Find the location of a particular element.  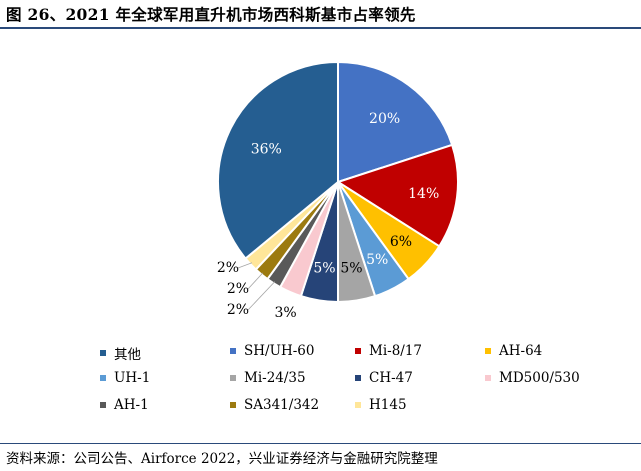

legend-label-ah-64: AH-64 is located at coordinates (521, 351).